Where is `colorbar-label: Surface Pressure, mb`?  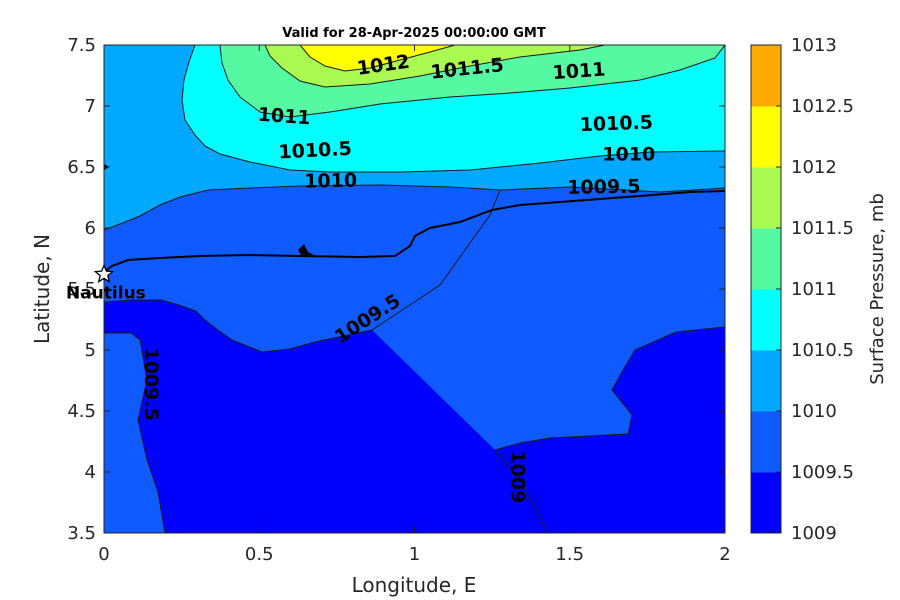
colorbar-label: Surface Pressure, mb is located at coordinates (877, 289).